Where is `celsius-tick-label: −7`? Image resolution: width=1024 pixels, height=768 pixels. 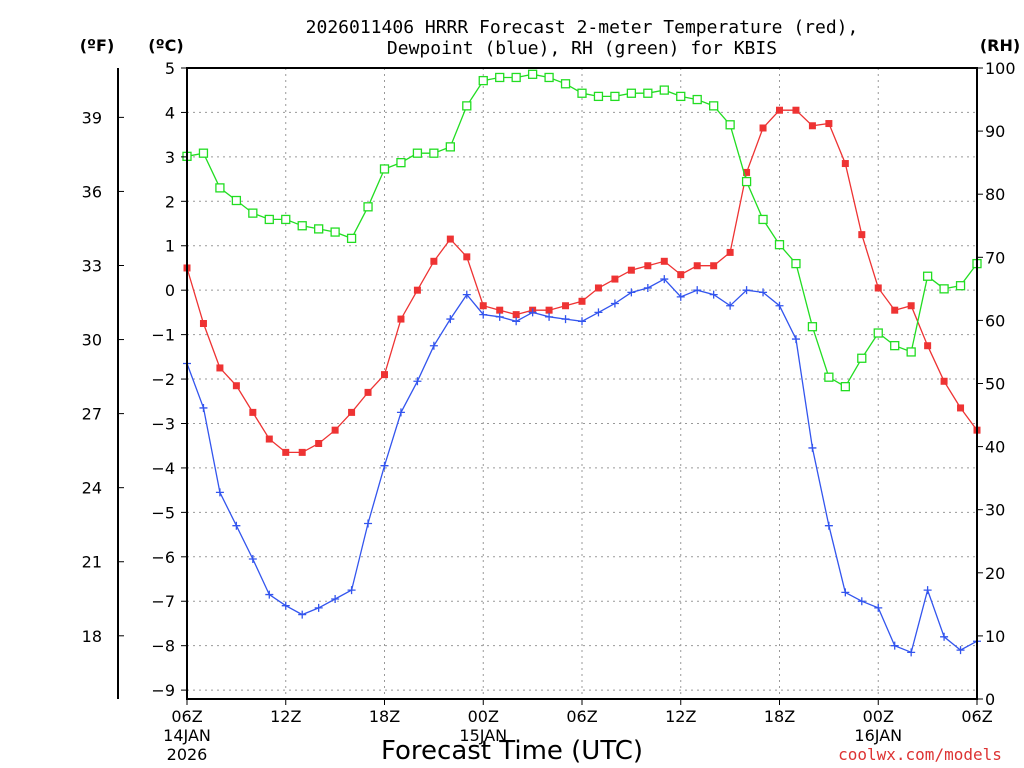
celsius-tick-label: −7 is located at coordinates (163, 601).